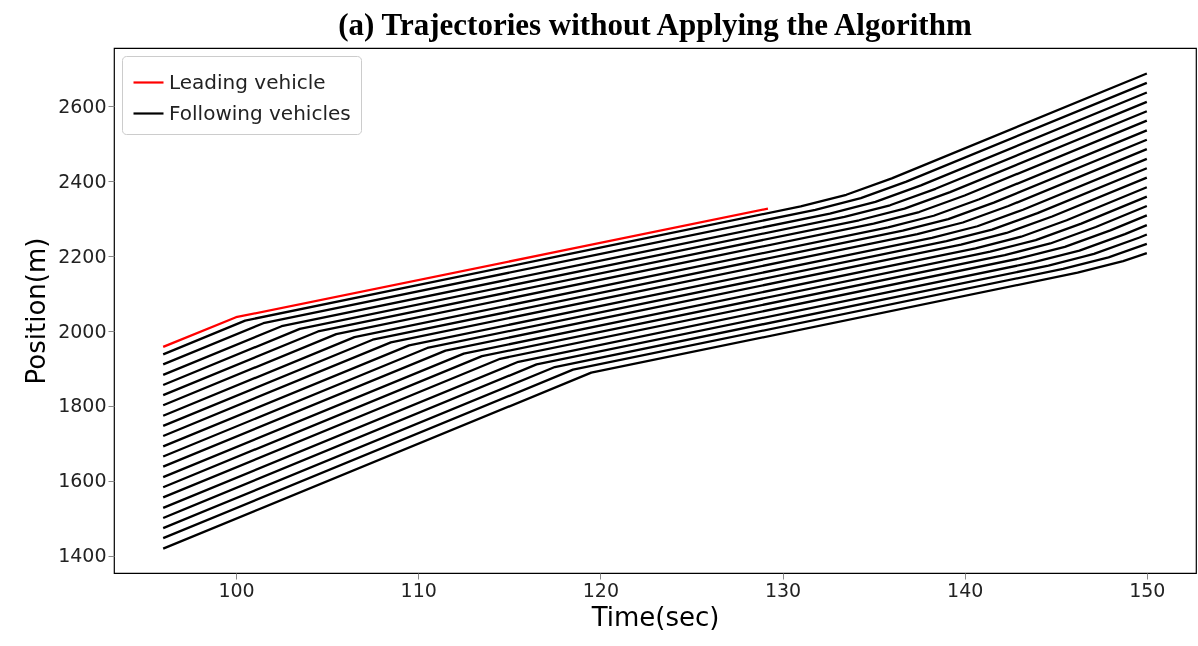  Describe the element at coordinates (247, 81) in the screenshot. I see `legend-label: Leading vehicle` at that location.